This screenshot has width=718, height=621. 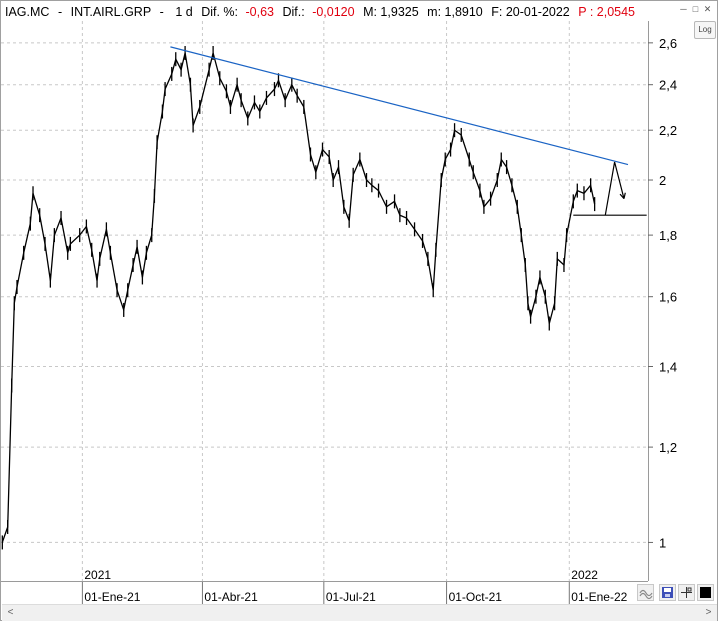 I want to click on high-value: M: 1,9325, so click(x=391, y=12).